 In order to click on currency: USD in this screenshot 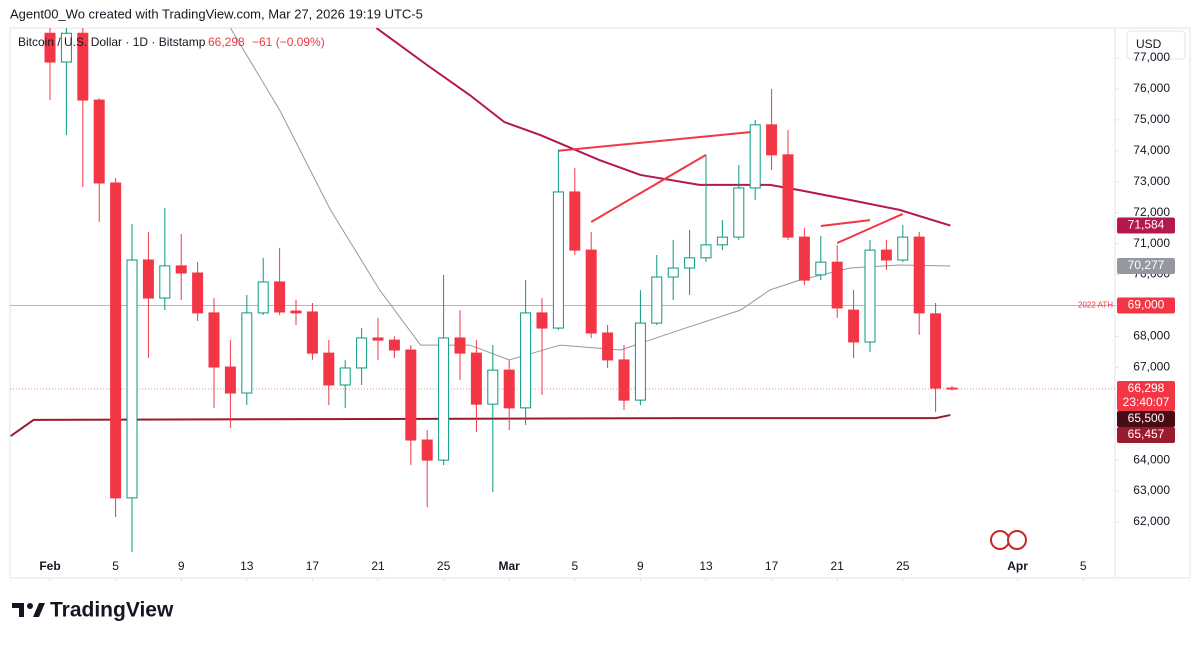, I will do `click(1149, 44)`.